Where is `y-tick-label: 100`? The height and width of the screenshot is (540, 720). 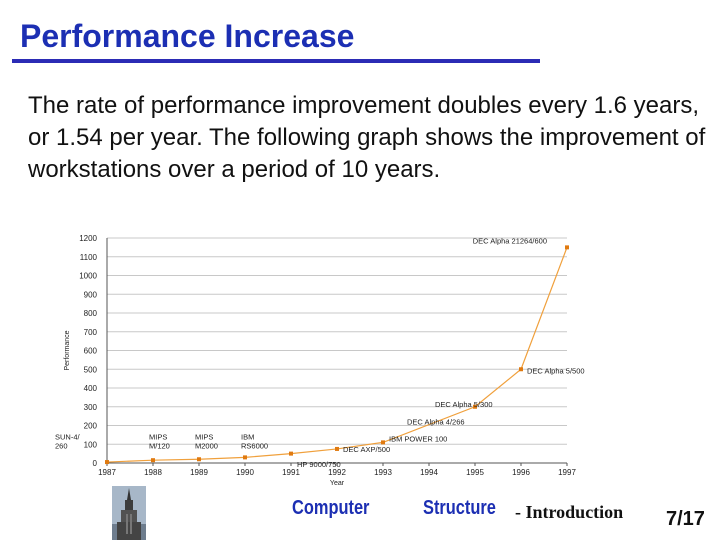 y-tick-label: 100 is located at coordinates (91, 444).